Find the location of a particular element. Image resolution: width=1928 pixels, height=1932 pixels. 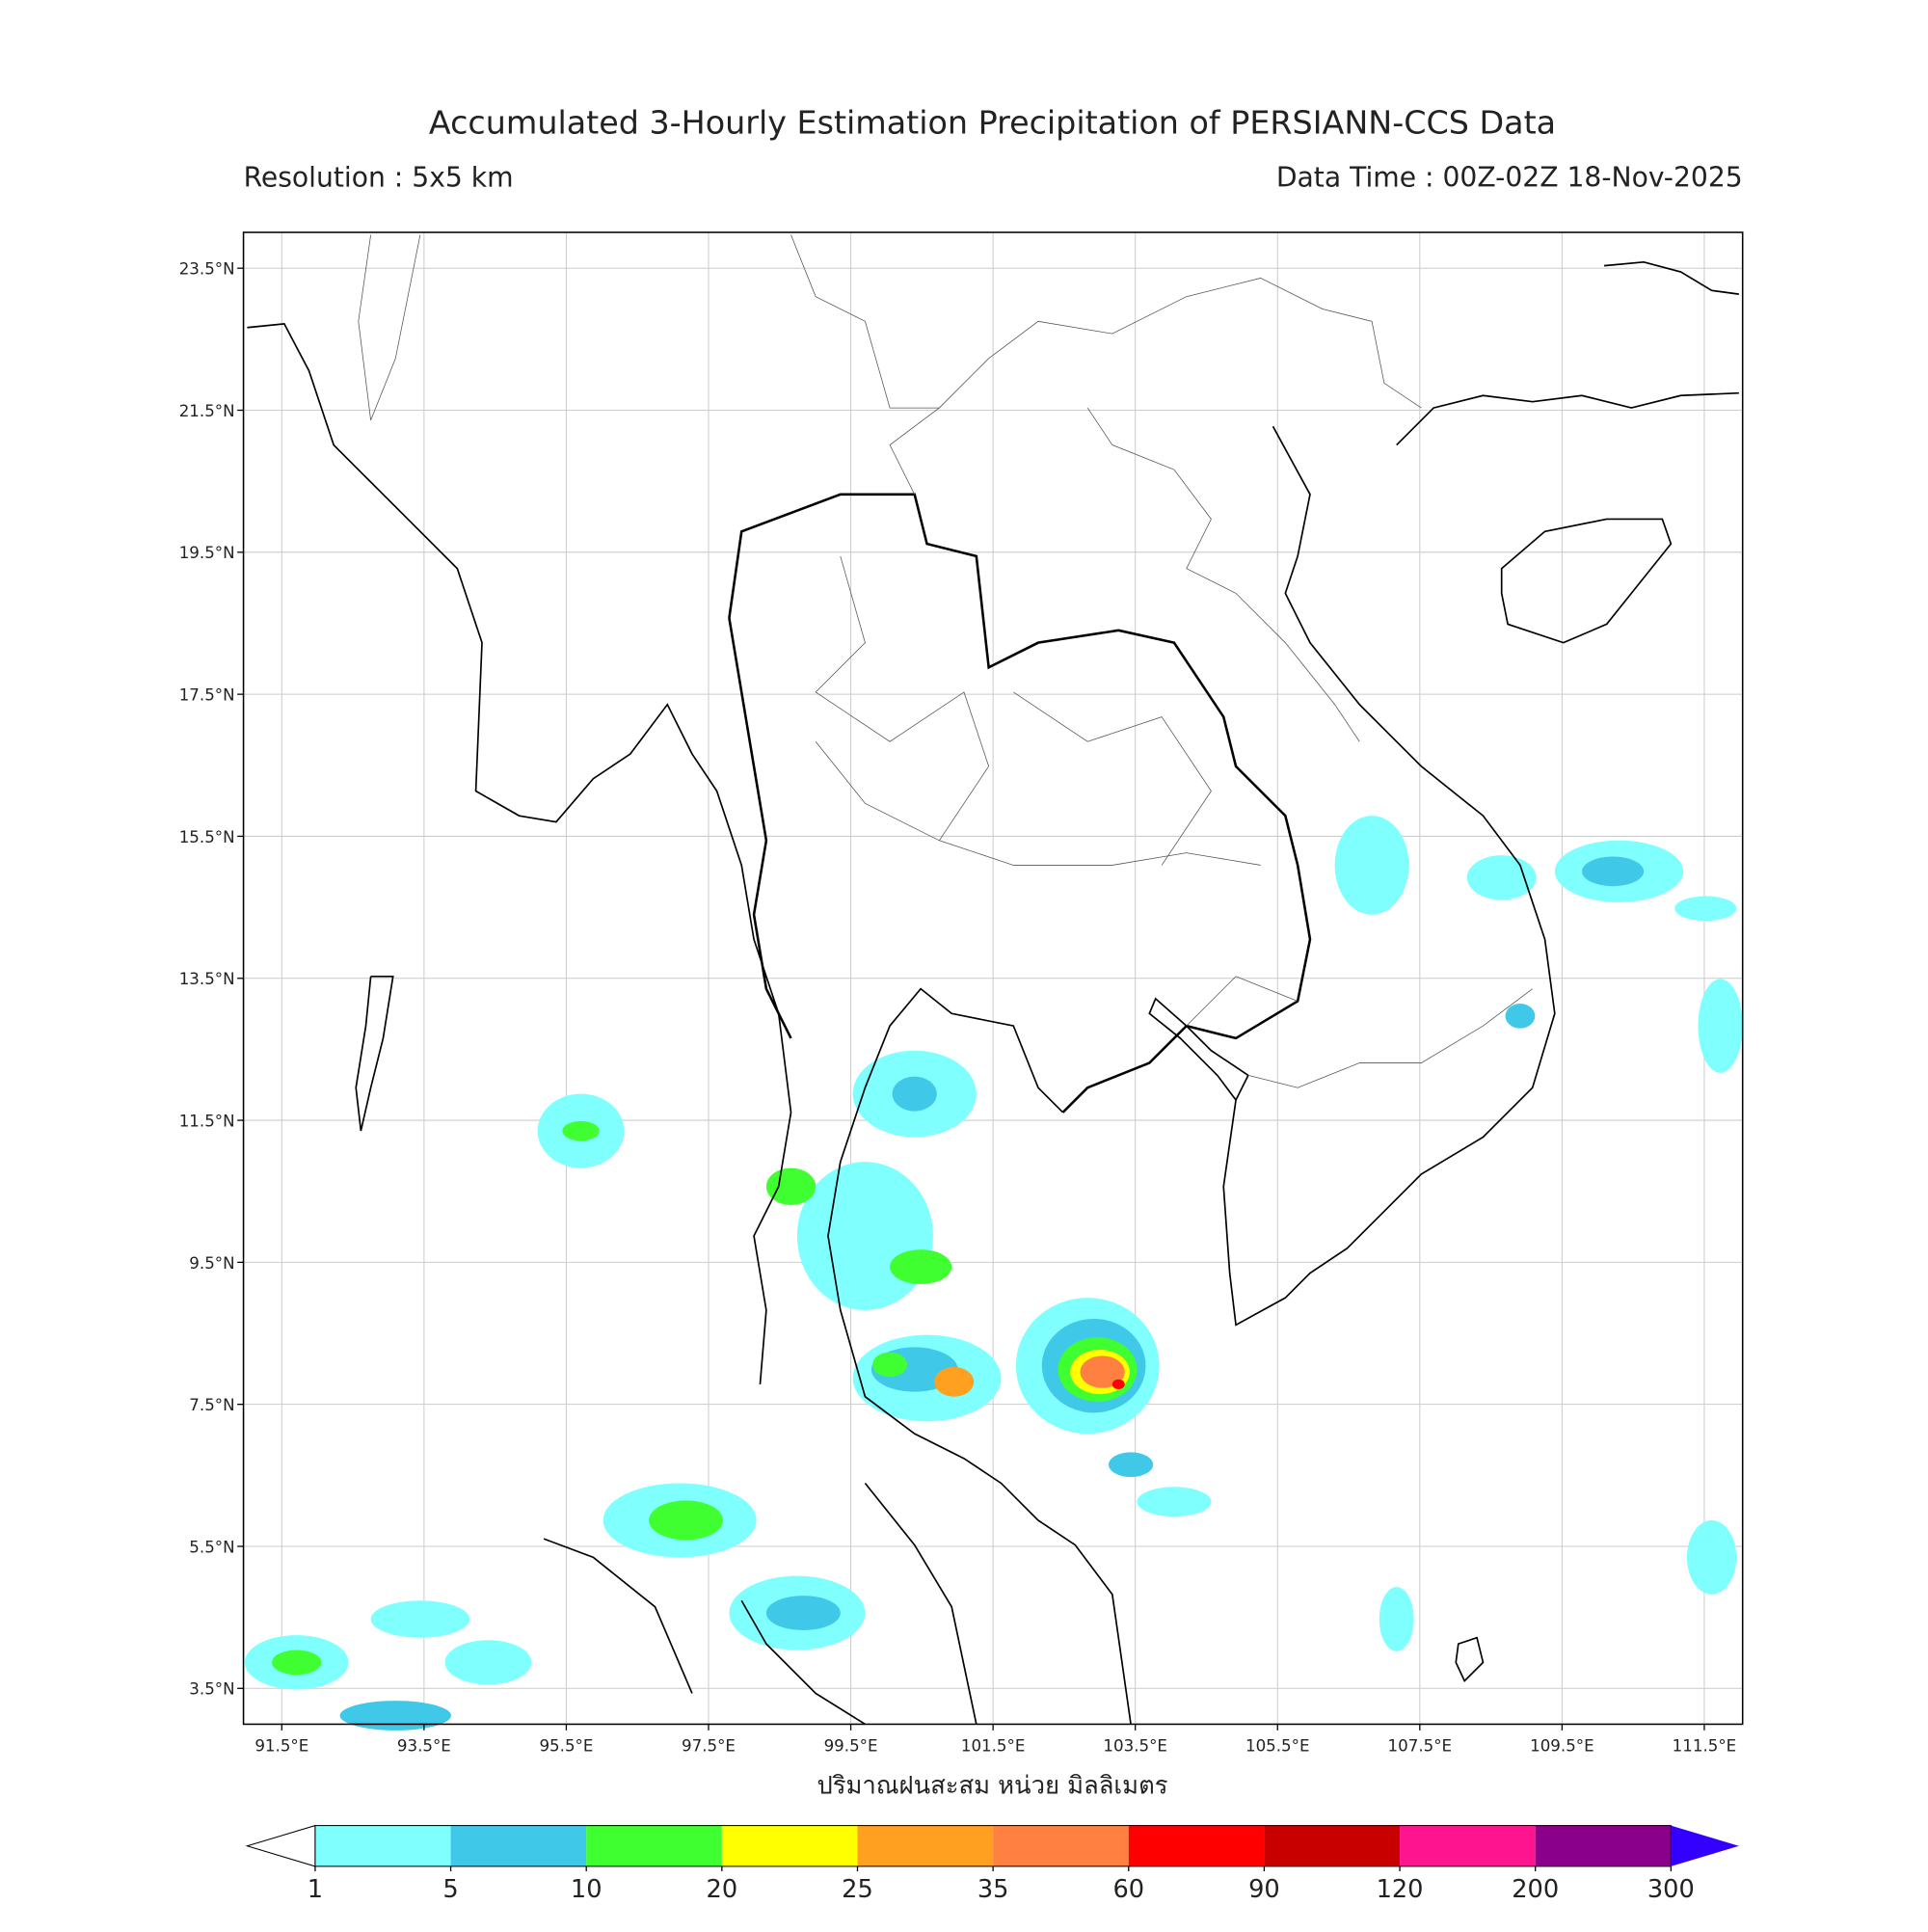

lat-tick-label: 17.5°N is located at coordinates (207, 696).